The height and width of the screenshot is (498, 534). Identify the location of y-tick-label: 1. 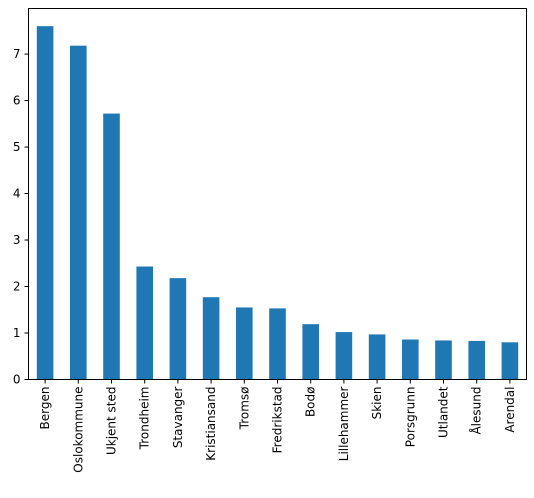
(17, 333).